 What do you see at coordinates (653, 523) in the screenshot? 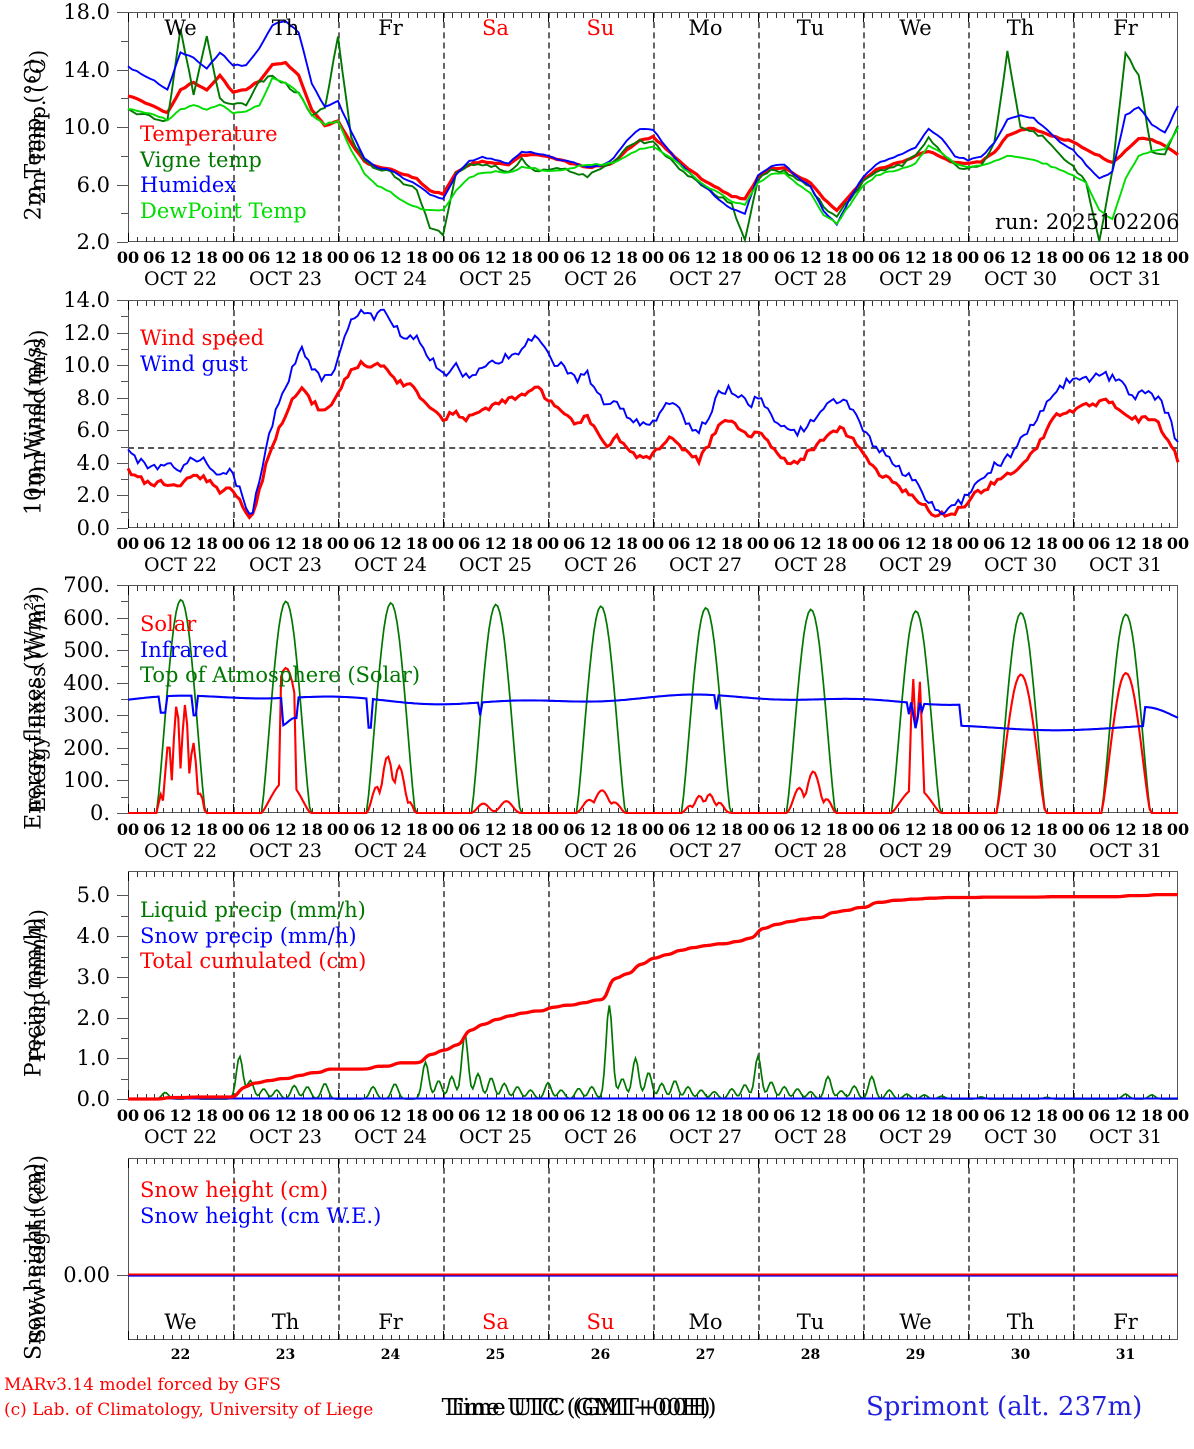
I see `axis-ticks-bottom` at bounding box center [653, 523].